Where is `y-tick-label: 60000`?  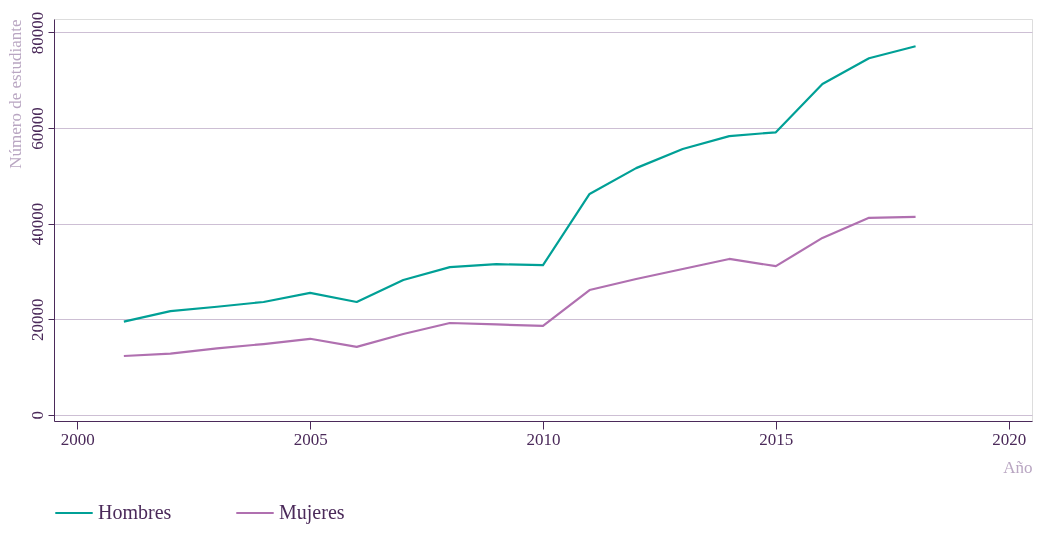 y-tick-label: 60000 is located at coordinates (37, 128).